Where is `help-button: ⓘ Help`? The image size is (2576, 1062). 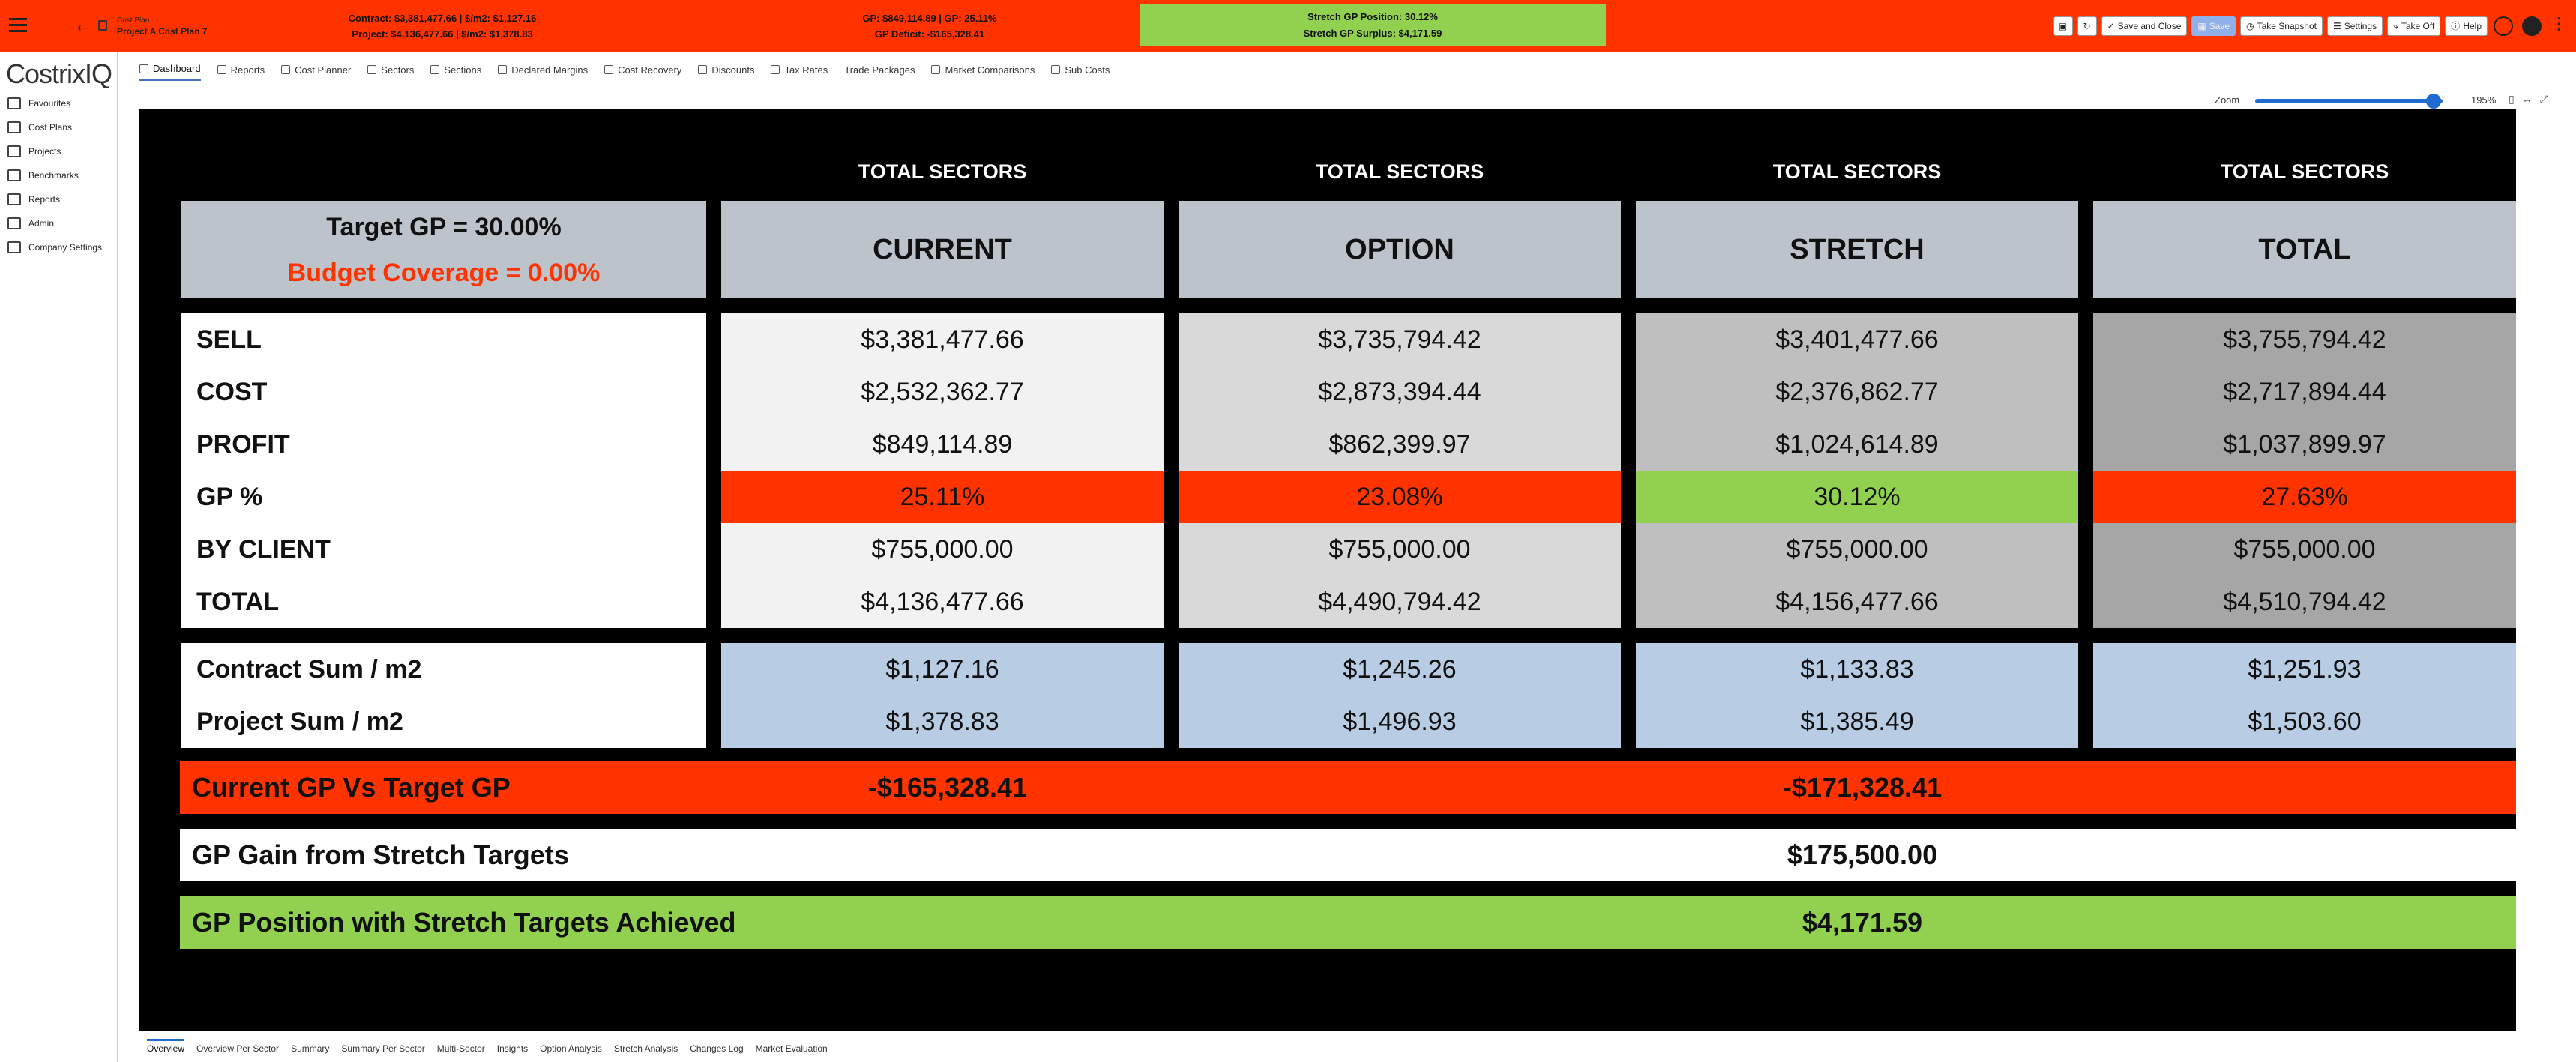
help-button: ⓘ Help is located at coordinates (2466, 26).